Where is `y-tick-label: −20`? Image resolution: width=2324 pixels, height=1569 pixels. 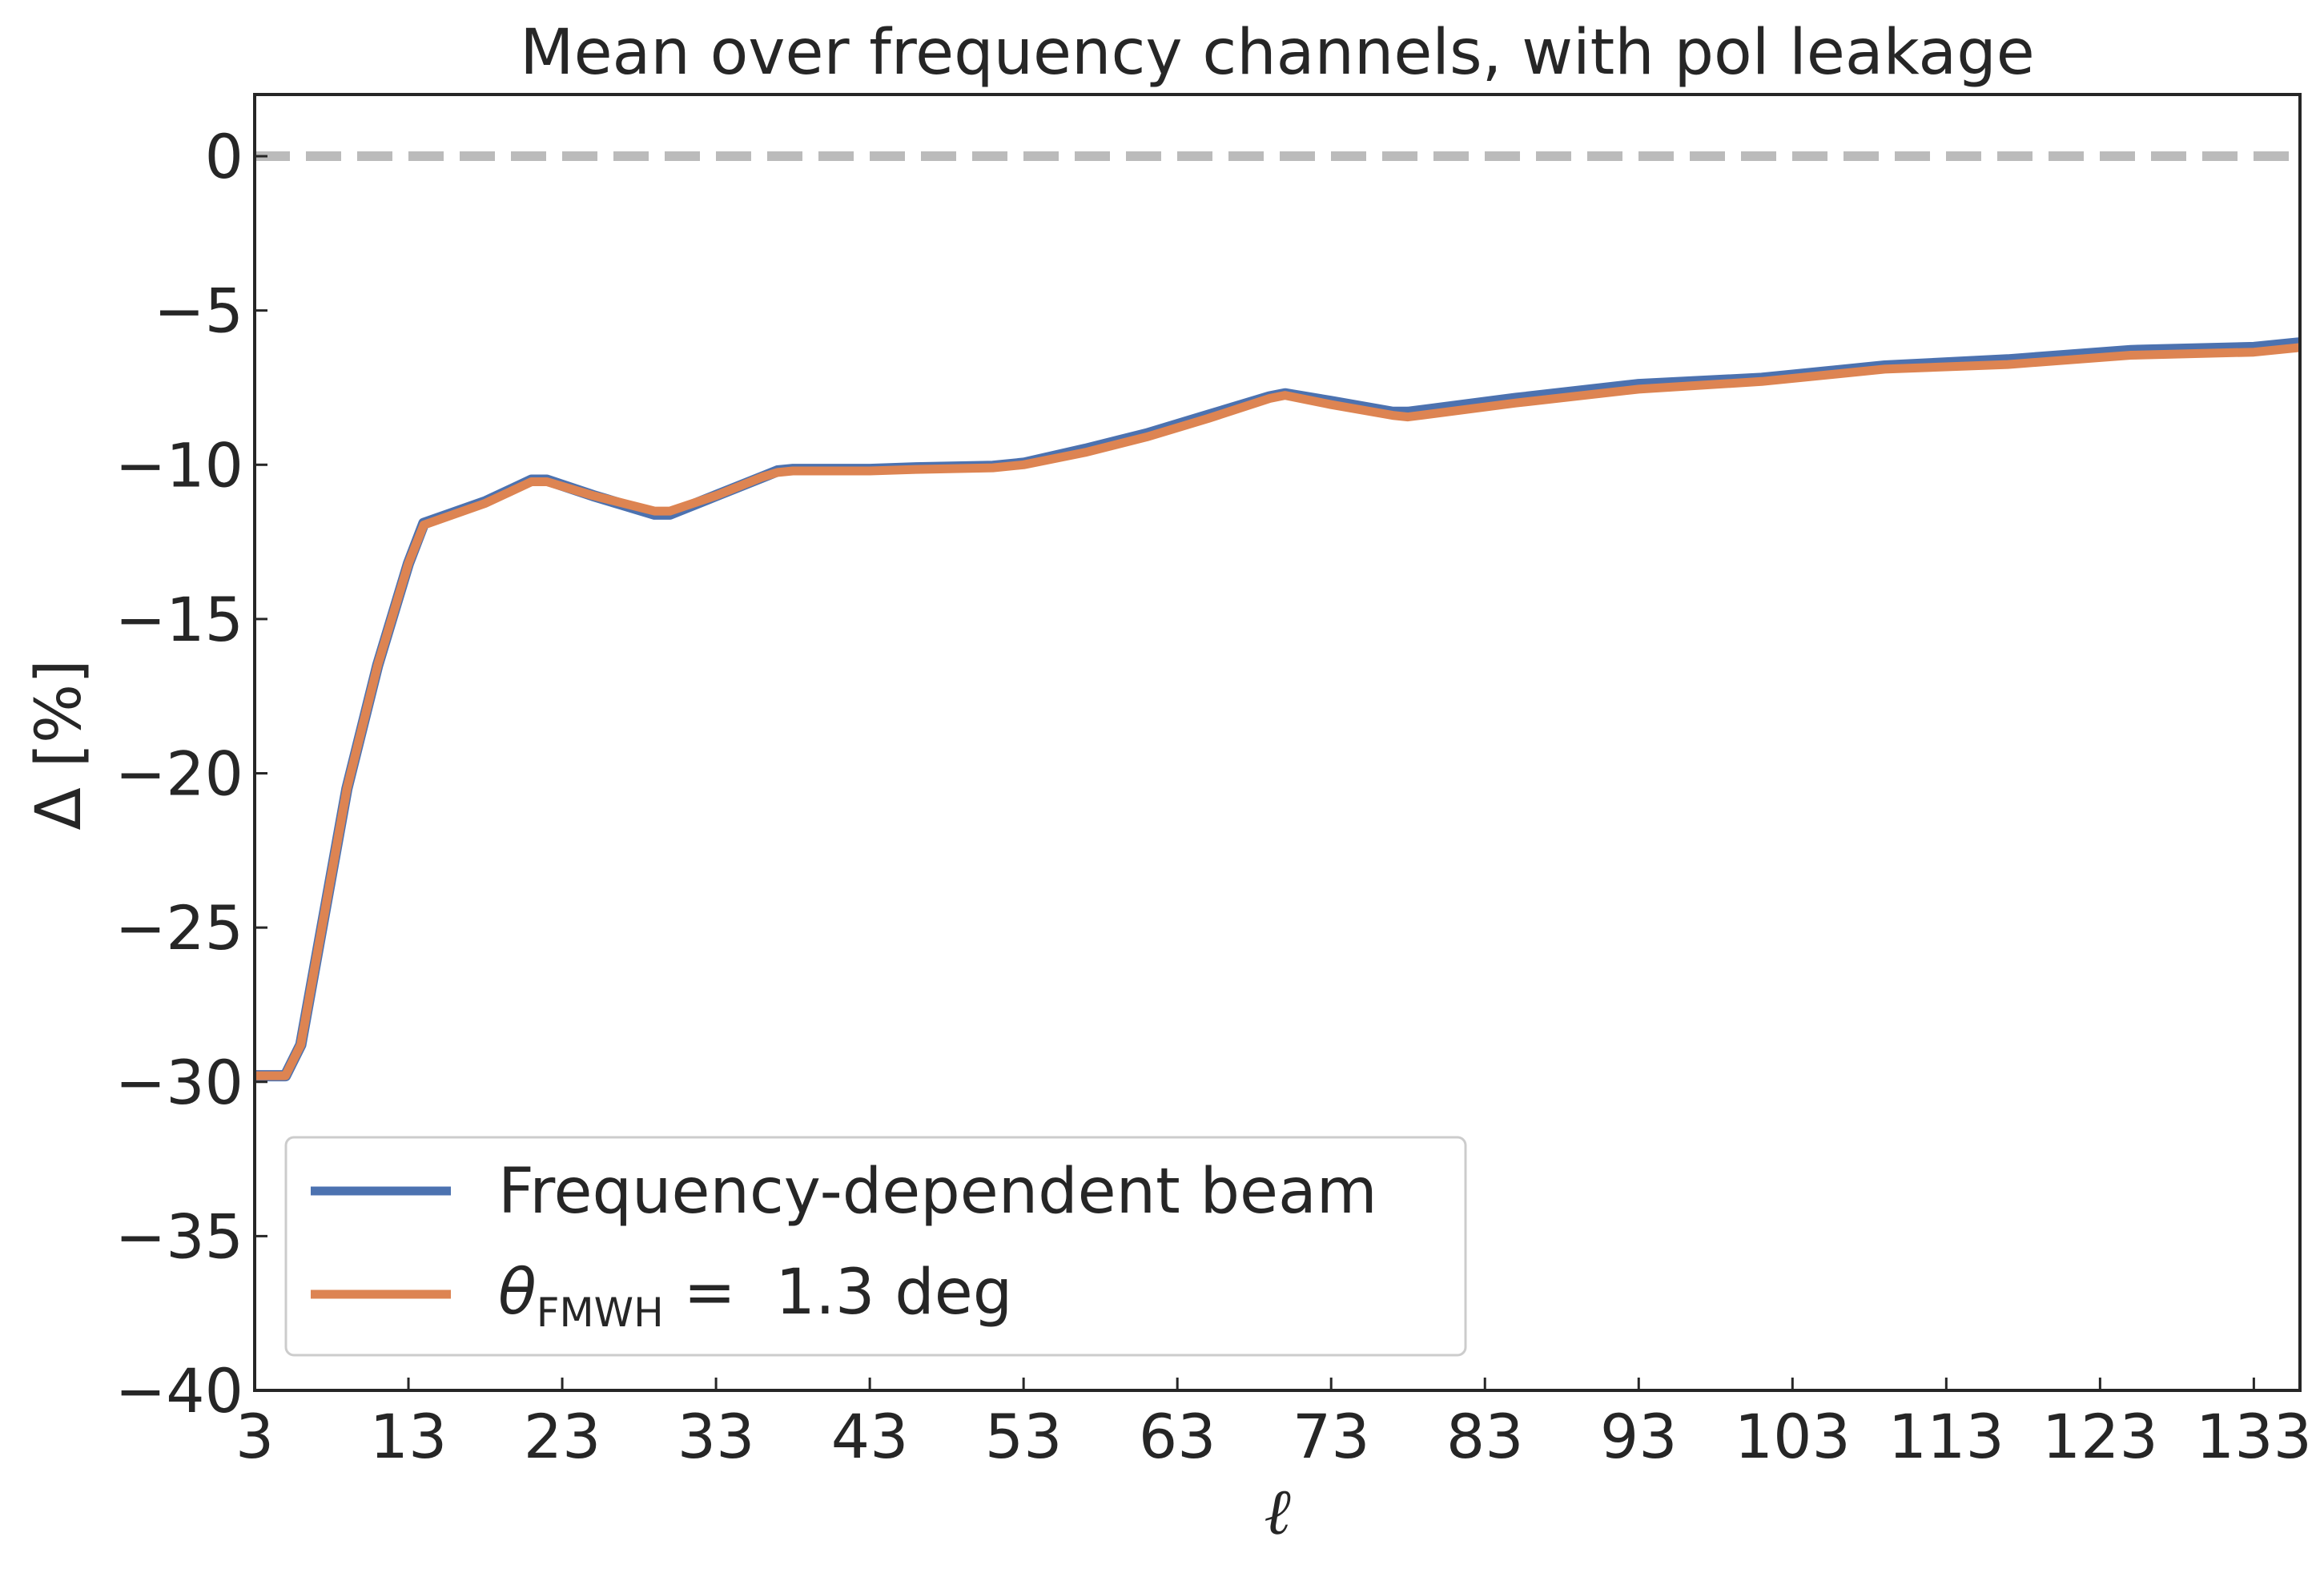 y-tick-label: −20 is located at coordinates (179, 774).